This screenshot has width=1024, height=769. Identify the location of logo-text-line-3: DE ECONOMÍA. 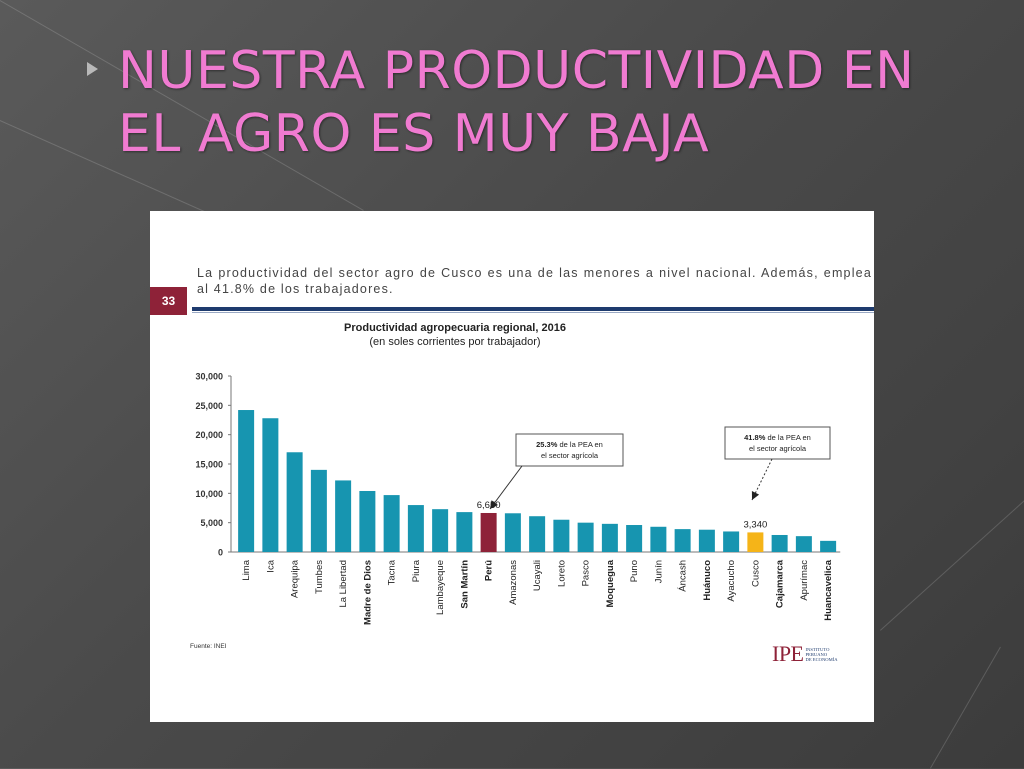
(821, 659).